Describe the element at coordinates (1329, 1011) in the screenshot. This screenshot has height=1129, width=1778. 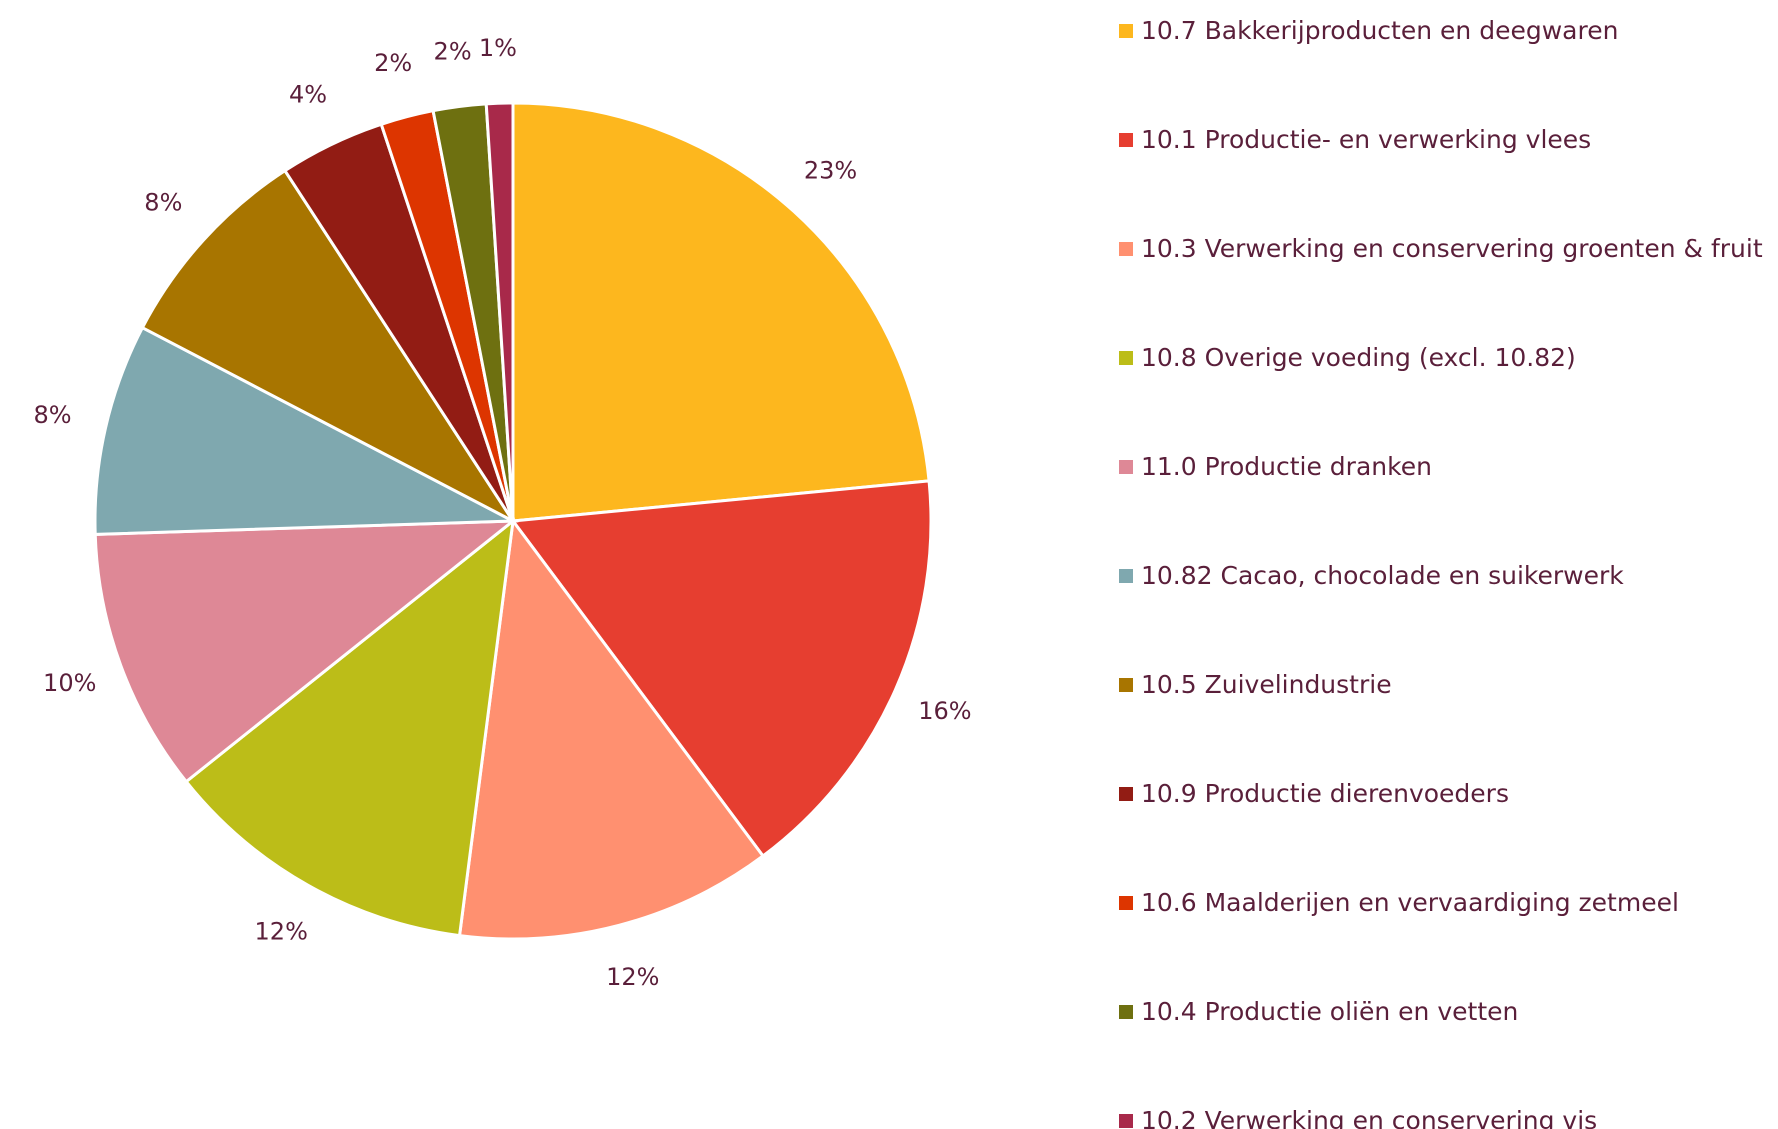
I see `legend-label: 10.4 Productie oliën en vetten` at that location.